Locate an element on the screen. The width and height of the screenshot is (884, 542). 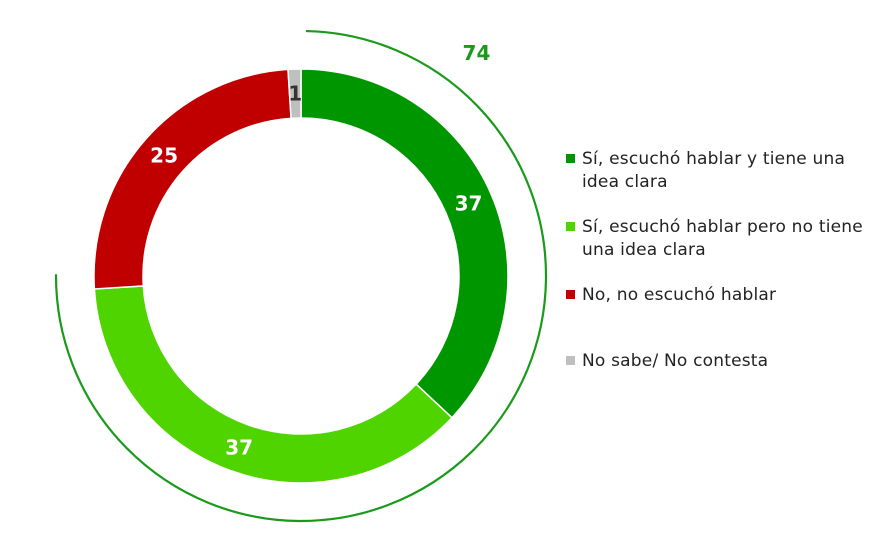
slice-value-label: 25 is located at coordinates (164, 155).